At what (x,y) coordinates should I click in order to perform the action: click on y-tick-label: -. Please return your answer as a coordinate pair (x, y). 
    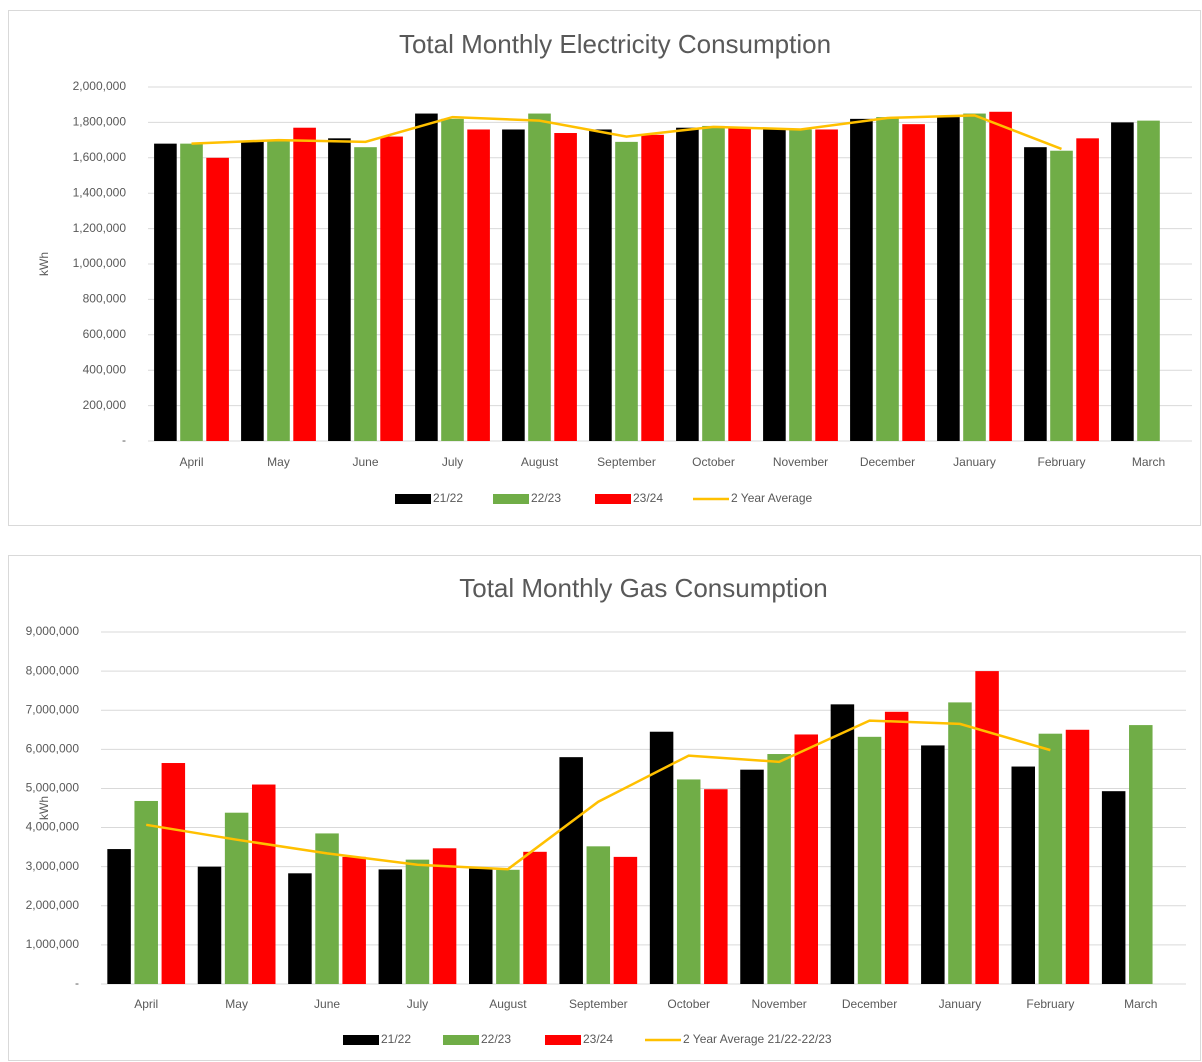
    Looking at the image, I should click on (77, 983).